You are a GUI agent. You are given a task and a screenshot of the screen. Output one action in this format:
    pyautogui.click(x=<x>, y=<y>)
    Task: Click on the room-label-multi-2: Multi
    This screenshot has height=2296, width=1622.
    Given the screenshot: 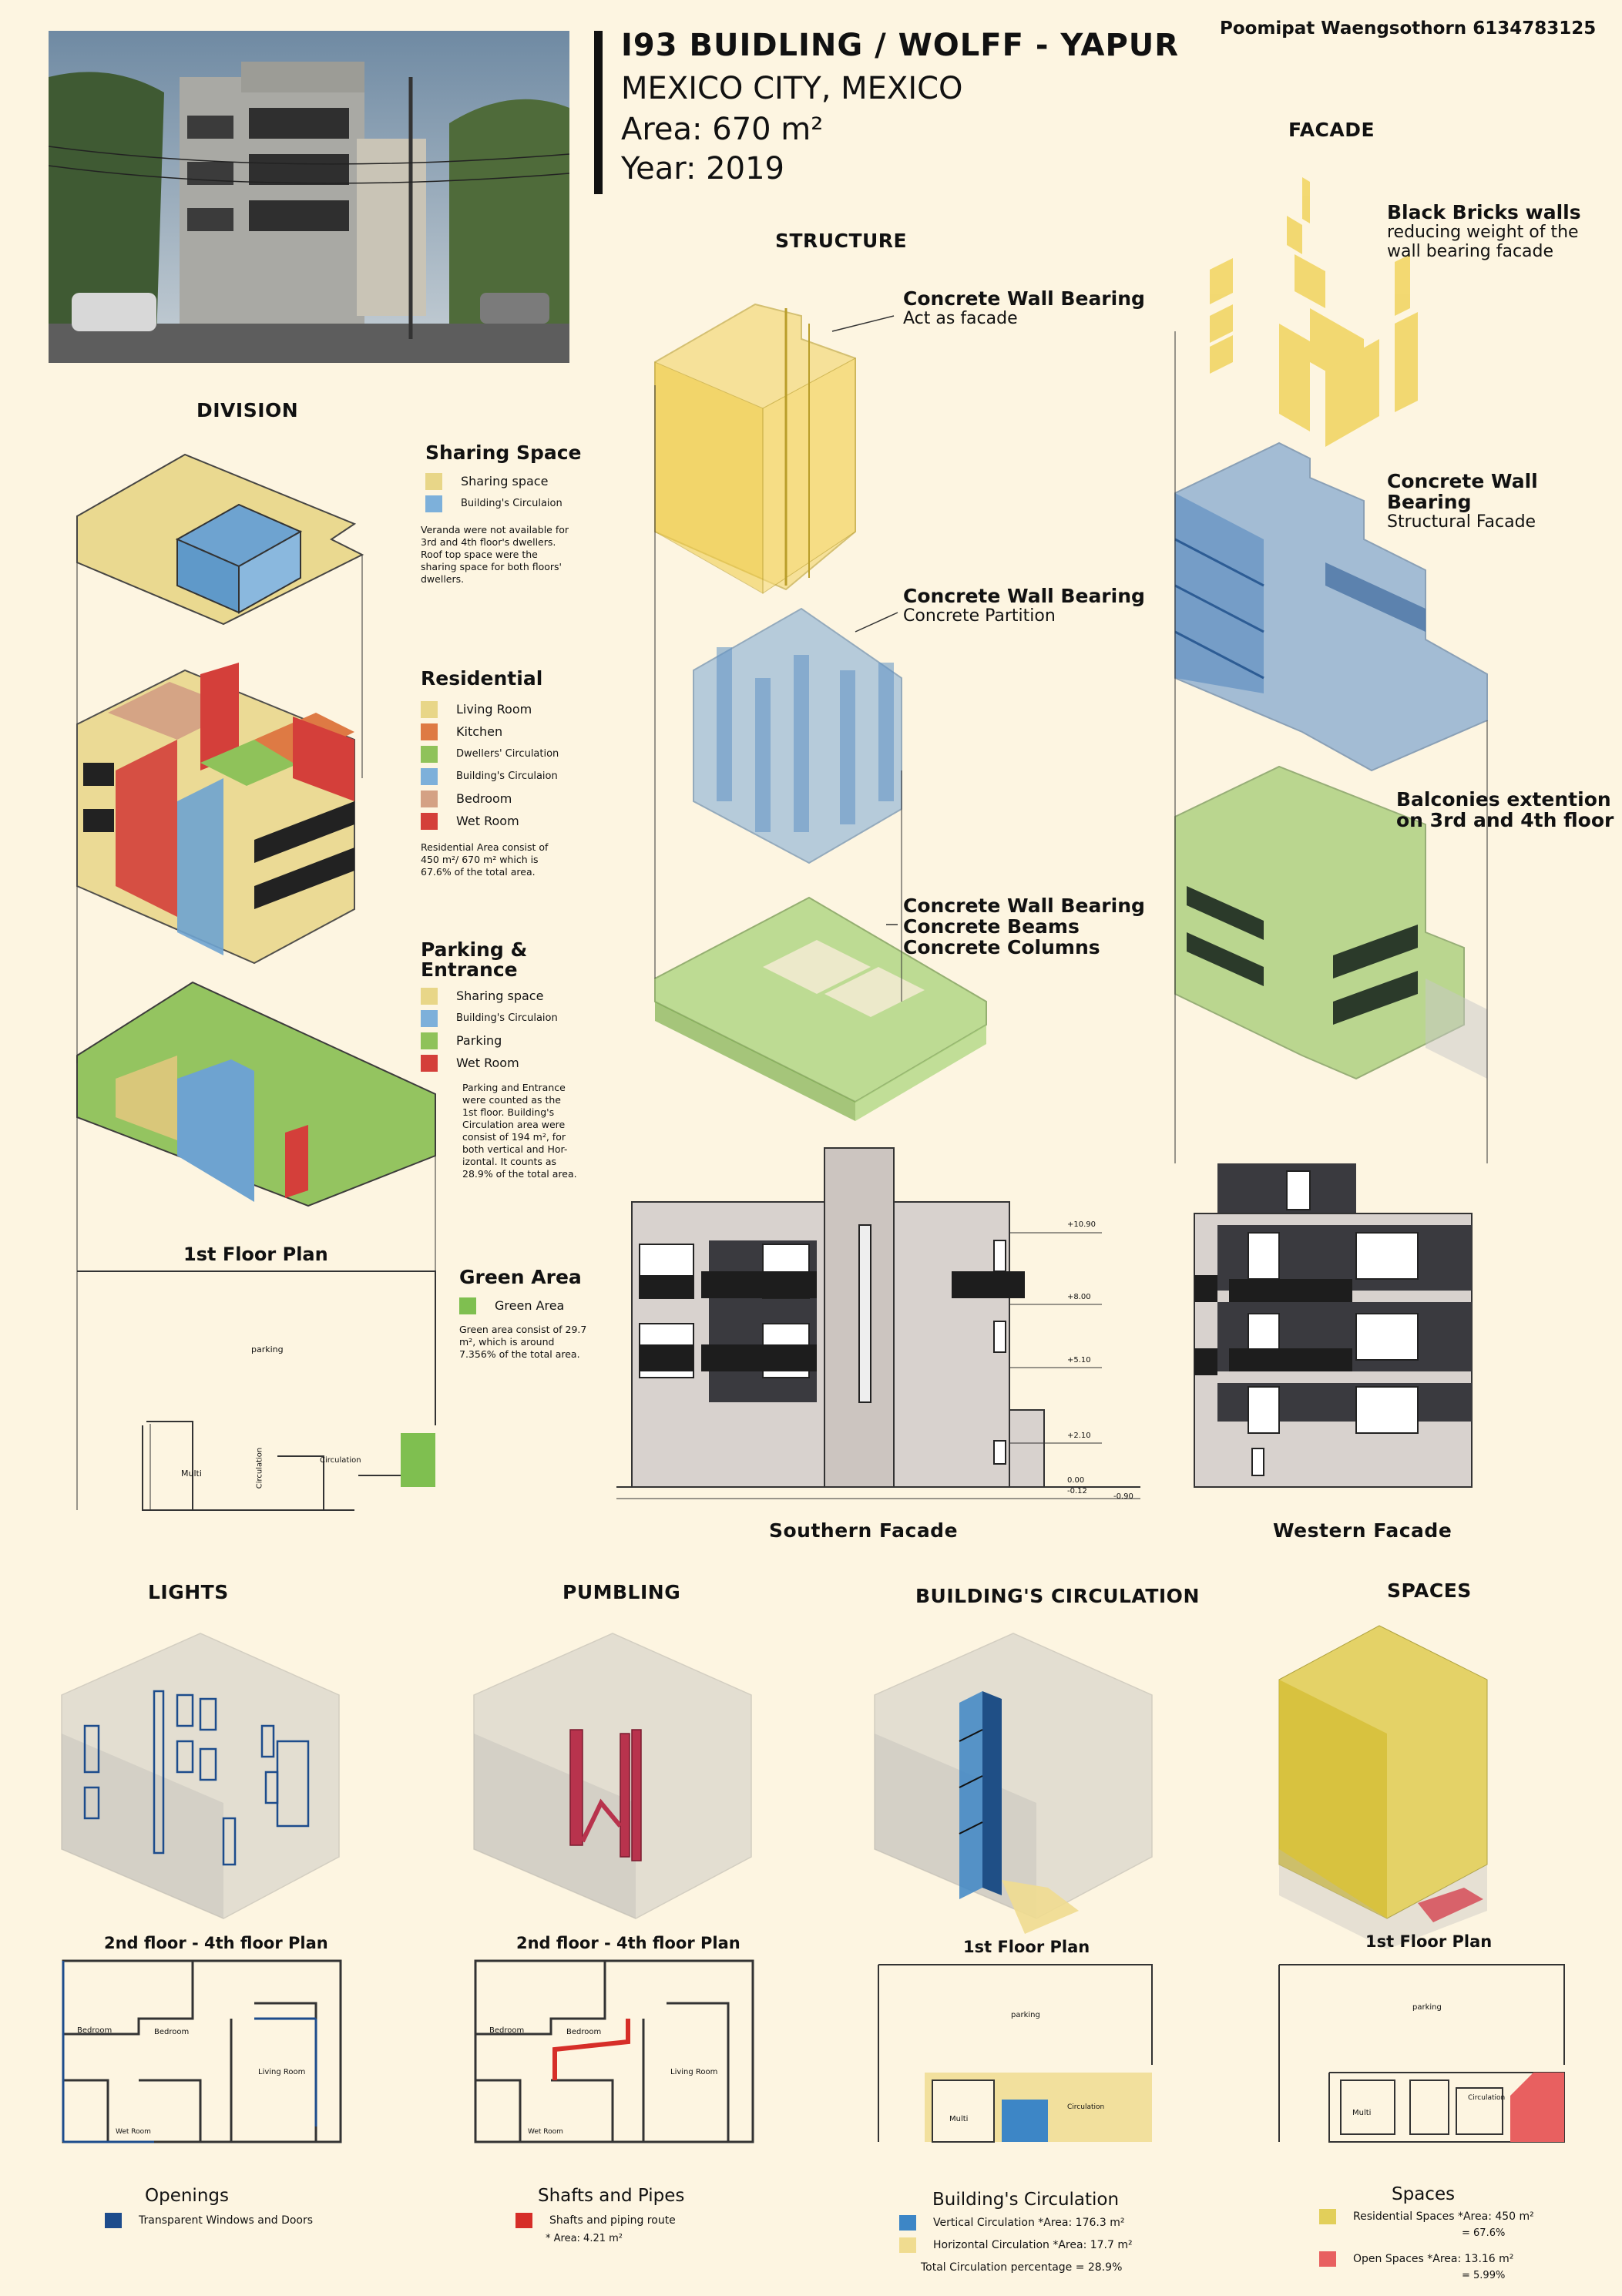 What is the action you would take?
    pyautogui.click(x=1362, y=2113)
    